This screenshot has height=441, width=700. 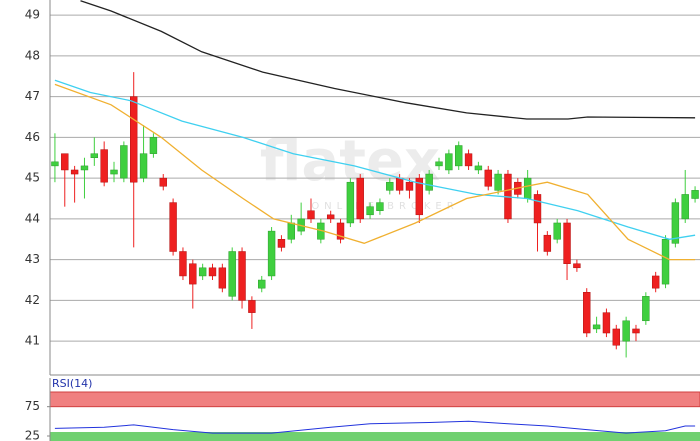 What do you see at coordinates (32, 96) in the screenshot?
I see `y-tick-label: 47` at bounding box center [32, 96].